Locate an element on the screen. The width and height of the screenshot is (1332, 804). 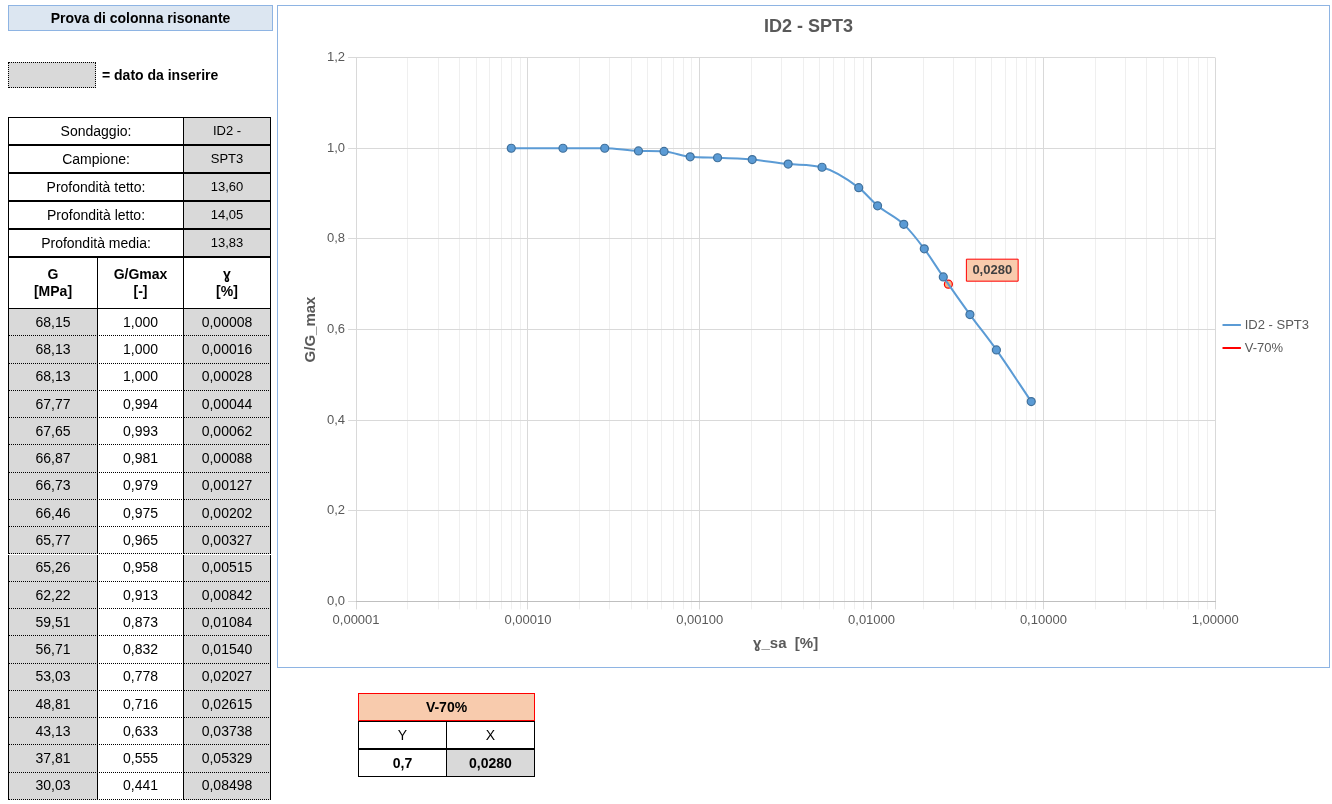
x-tick-label: 0,00001 is located at coordinates (356, 619).